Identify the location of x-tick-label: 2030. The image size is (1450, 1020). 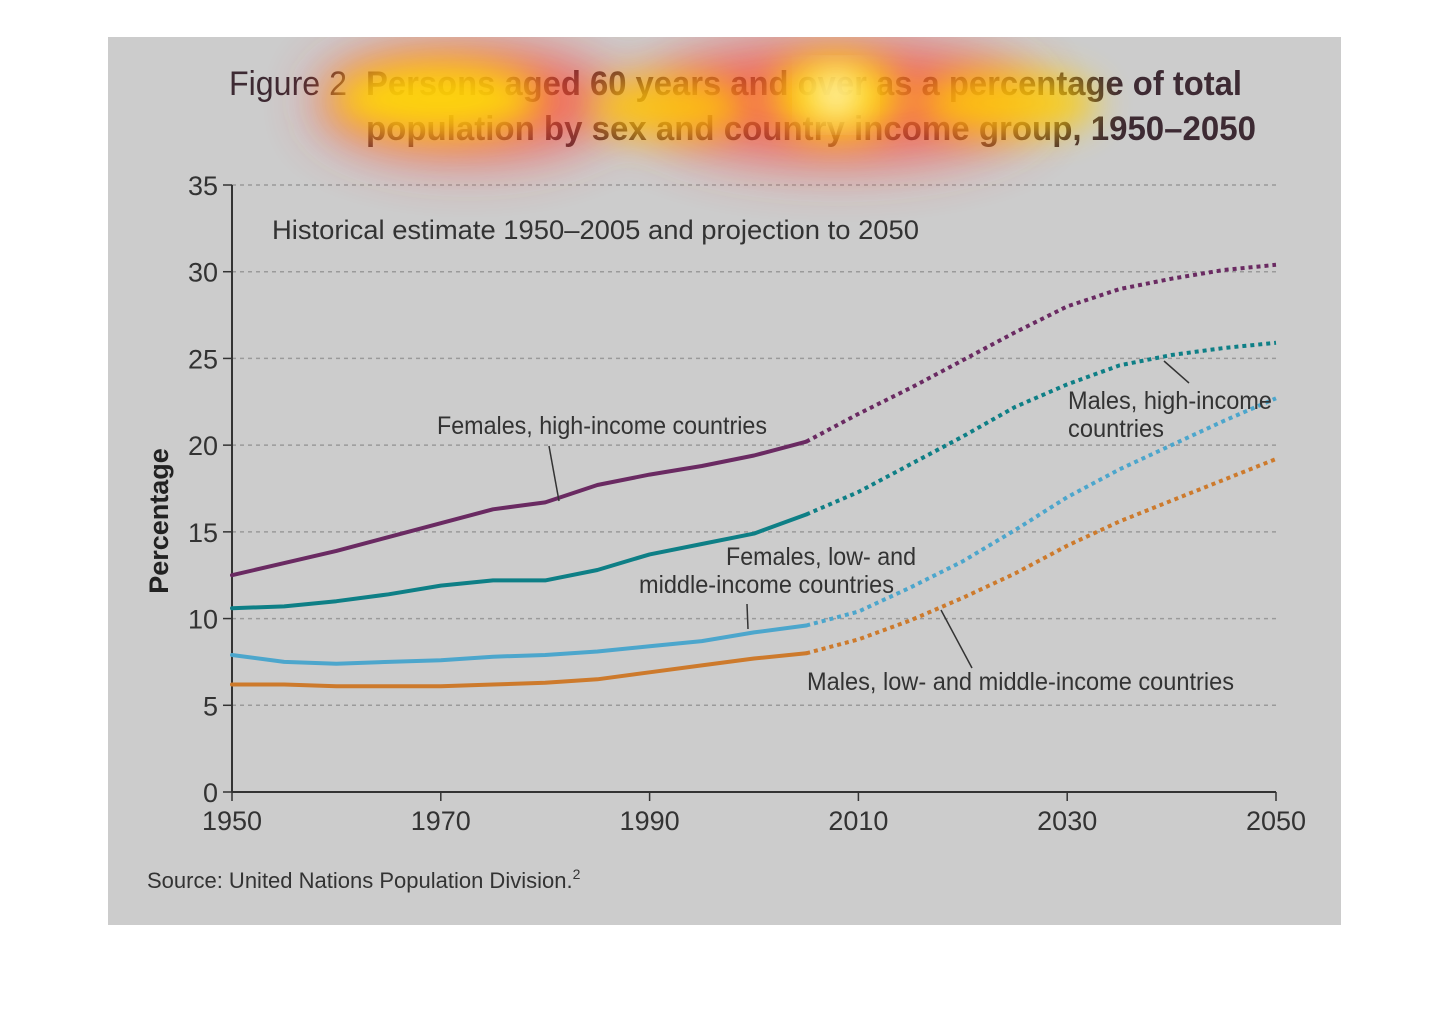
(1067, 821).